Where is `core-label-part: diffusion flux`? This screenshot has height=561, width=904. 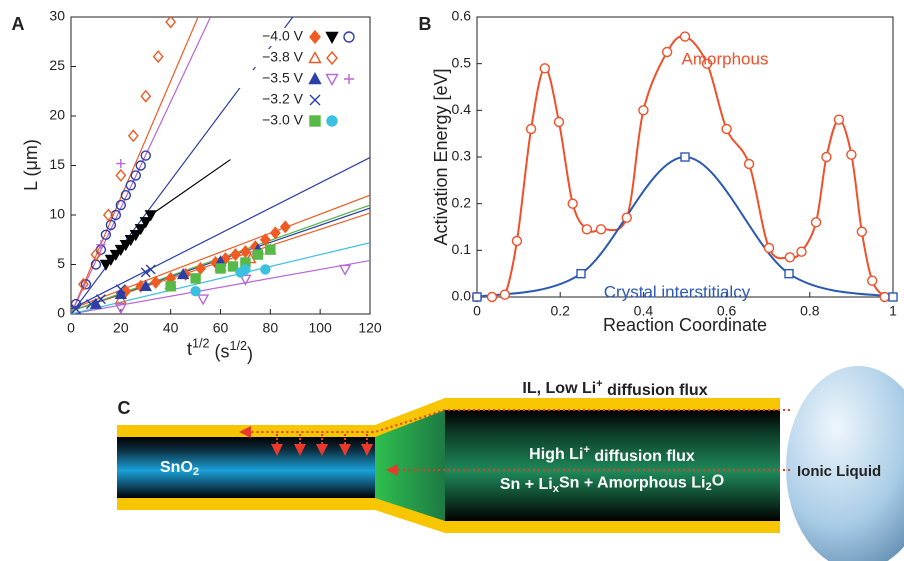 core-label-part: diffusion flux is located at coordinates (642, 456).